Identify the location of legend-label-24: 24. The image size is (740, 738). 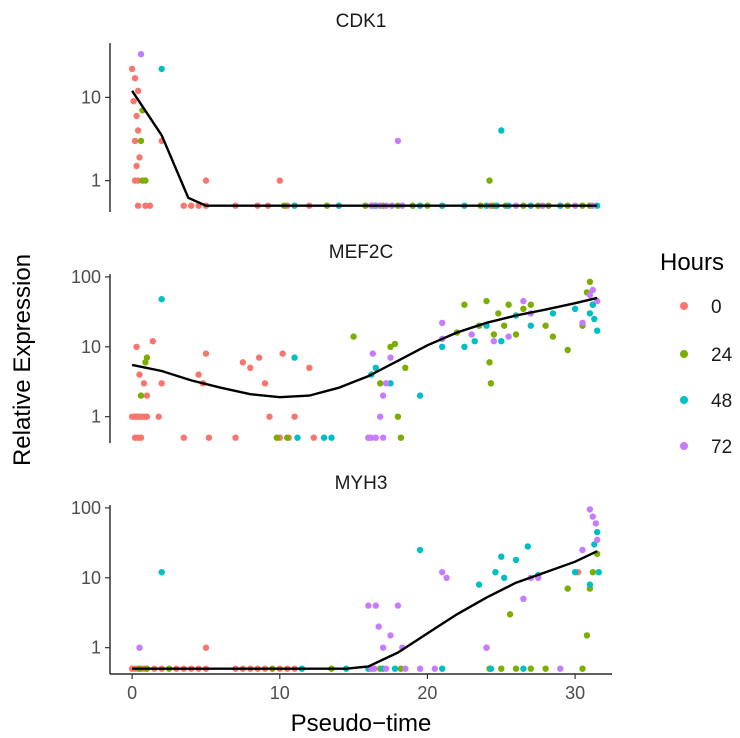
(722, 355).